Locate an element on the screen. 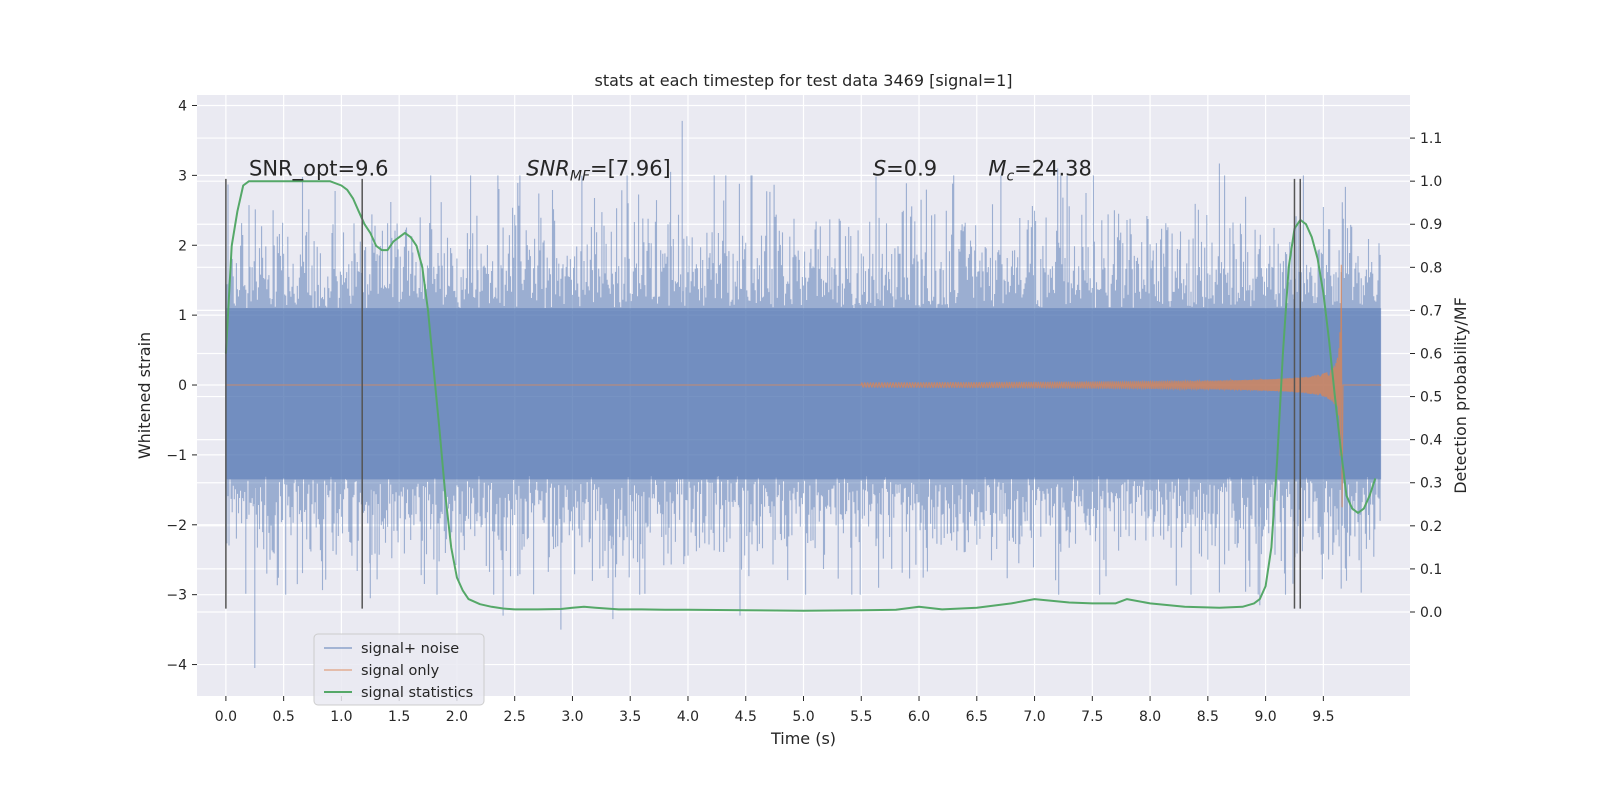 Image resolution: width=1600 pixels, height=800 pixels. y-tick-label-right: 0.8 is located at coordinates (1431, 268).